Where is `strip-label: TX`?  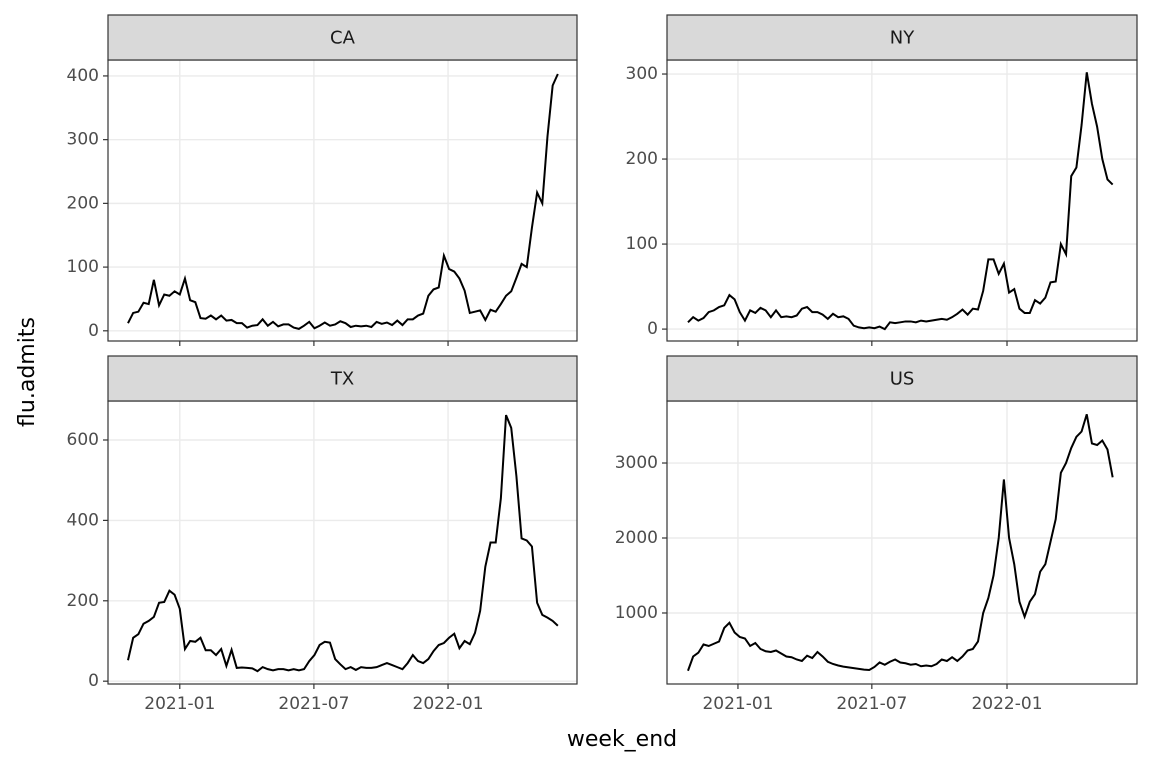 strip-label: TX is located at coordinates (342, 379).